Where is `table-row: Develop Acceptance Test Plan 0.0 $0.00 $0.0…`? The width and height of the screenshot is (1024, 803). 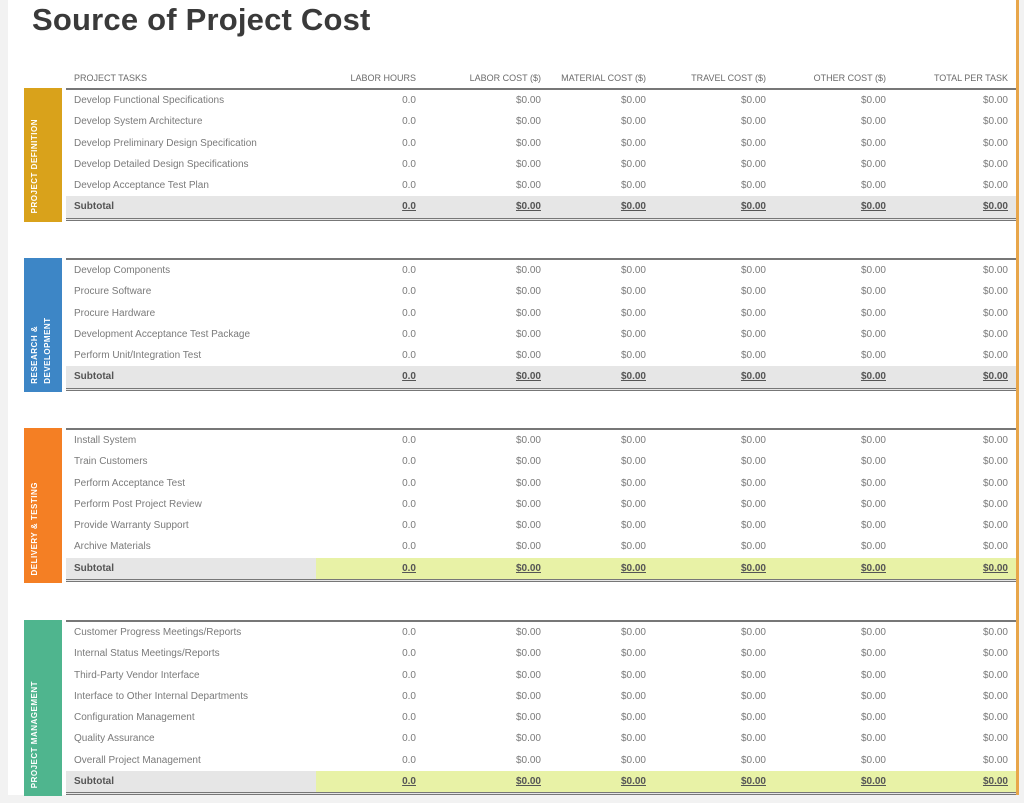
table-row: Develop Acceptance Test Plan 0.0 $0.00 $0.0… is located at coordinates (541, 185).